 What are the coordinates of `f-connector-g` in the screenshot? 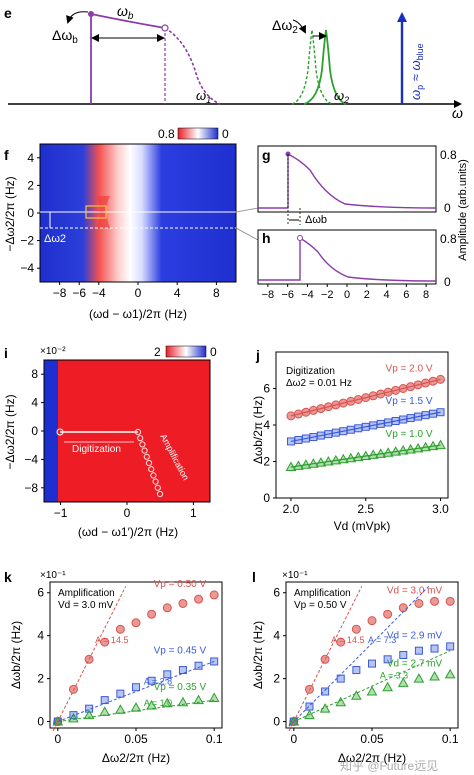 It's located at (247, 210).